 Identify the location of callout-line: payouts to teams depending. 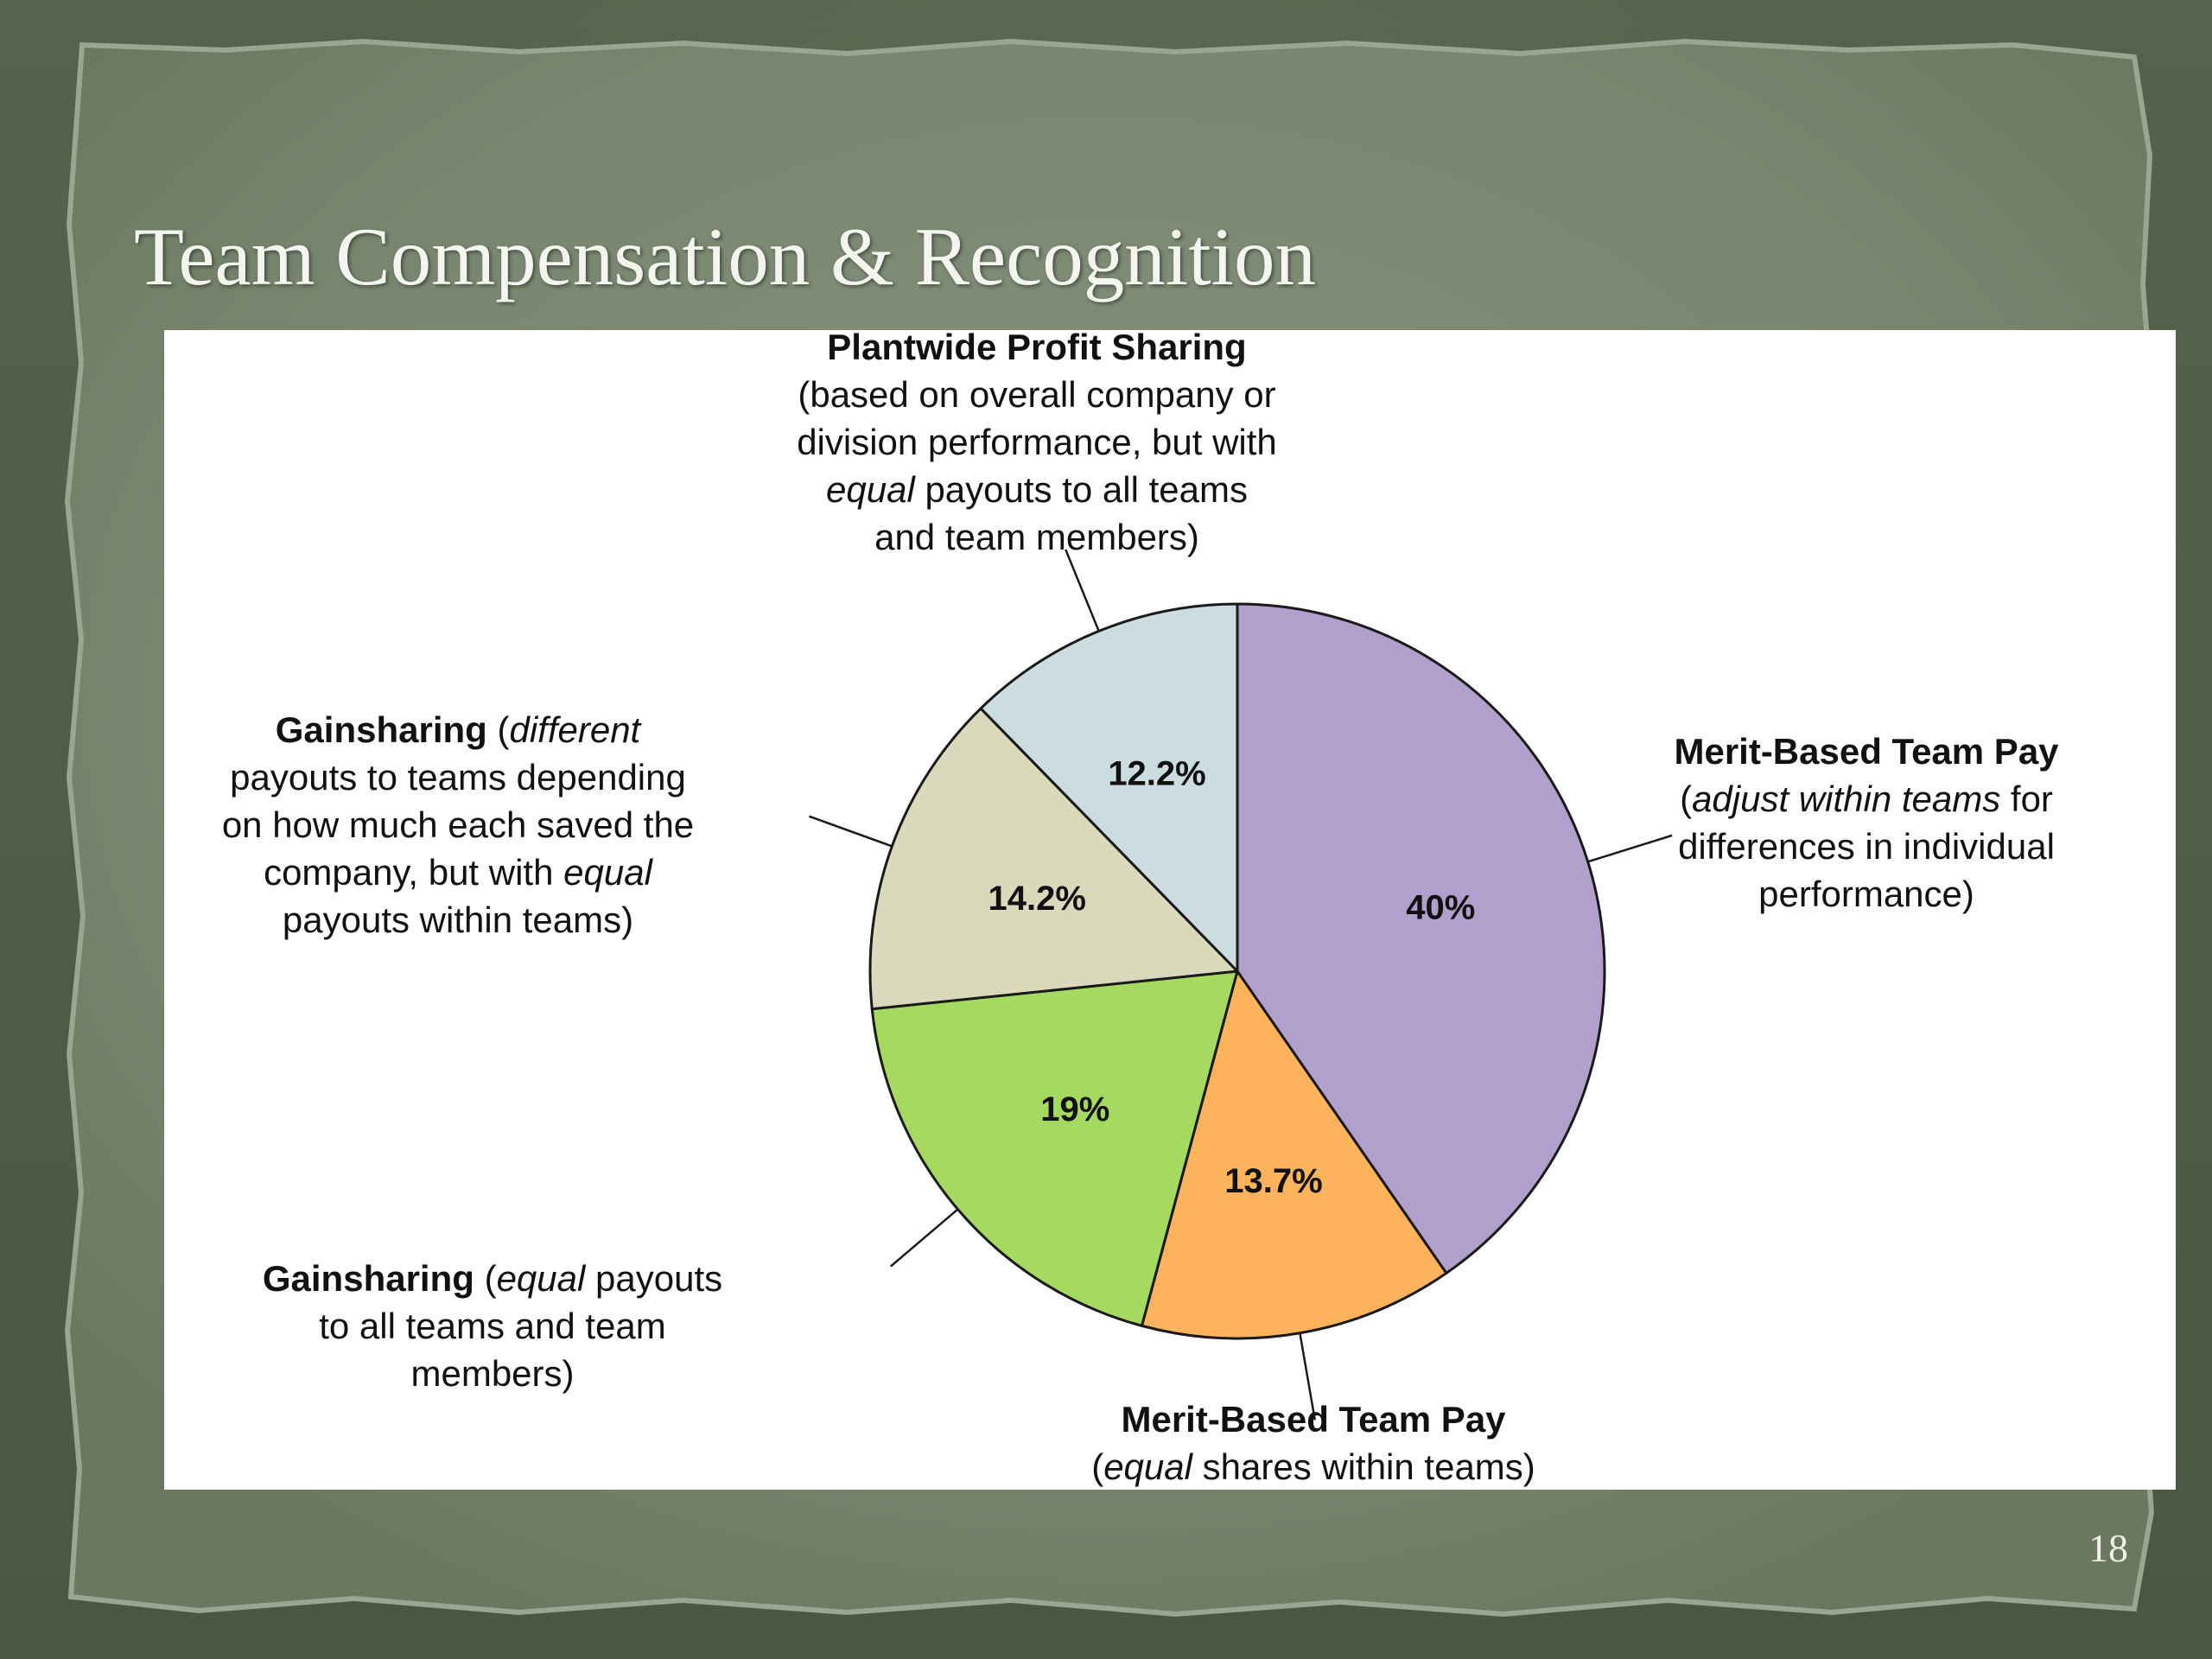
(466, 777).